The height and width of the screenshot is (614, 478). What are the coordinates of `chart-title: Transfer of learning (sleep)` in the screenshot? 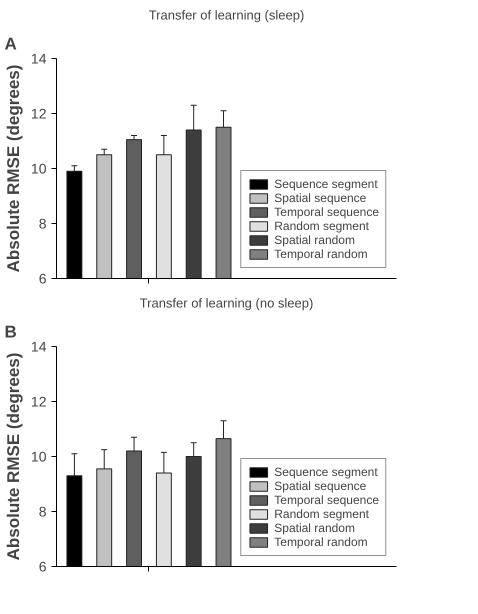 It's located at (226, 15).